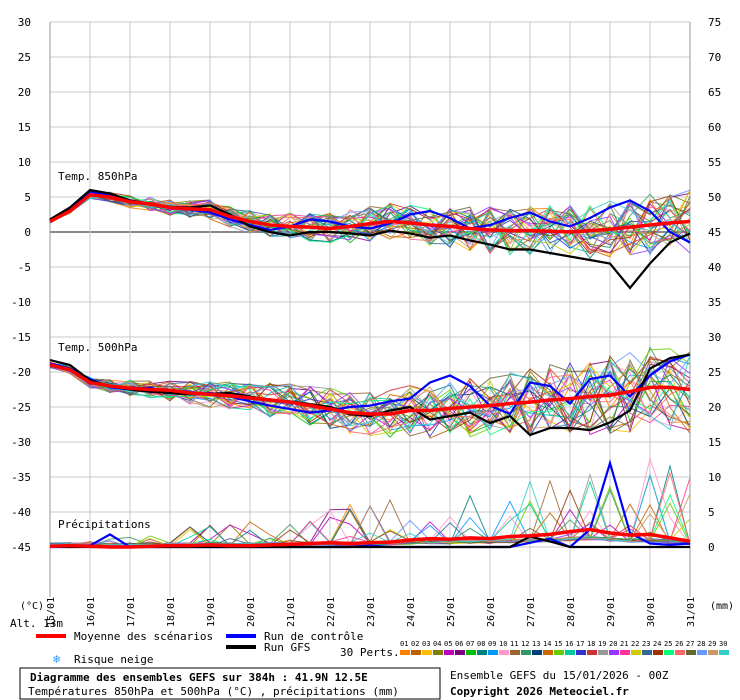  What do you see at coordinates (722, 606) in the screenshot?
I see `right-unit-label: (mm)` at bounding box center [722, 606].